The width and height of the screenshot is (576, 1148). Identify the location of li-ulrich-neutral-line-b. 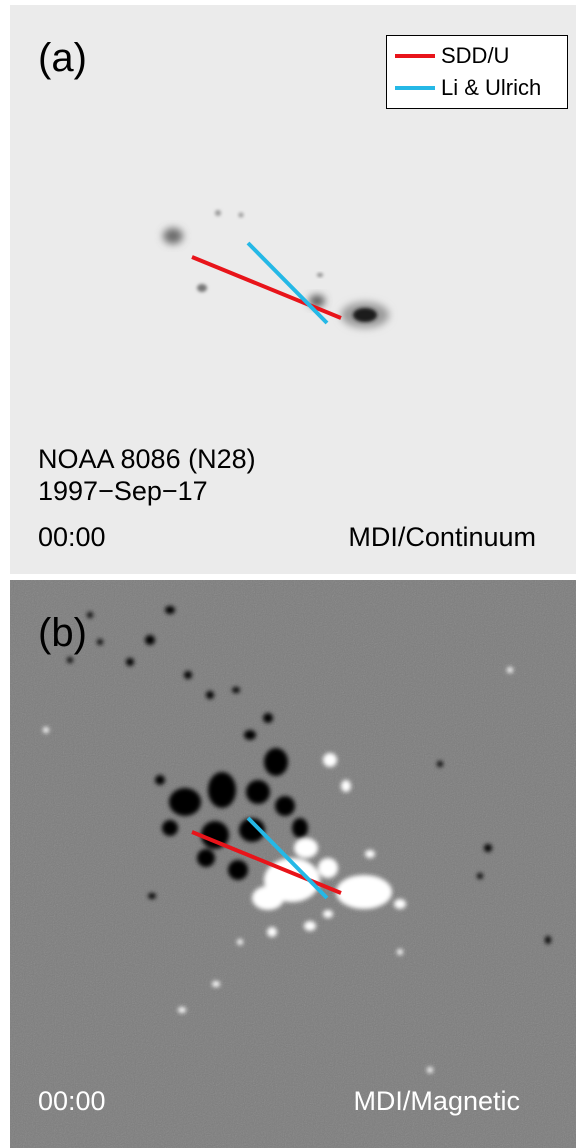
(287, 858).